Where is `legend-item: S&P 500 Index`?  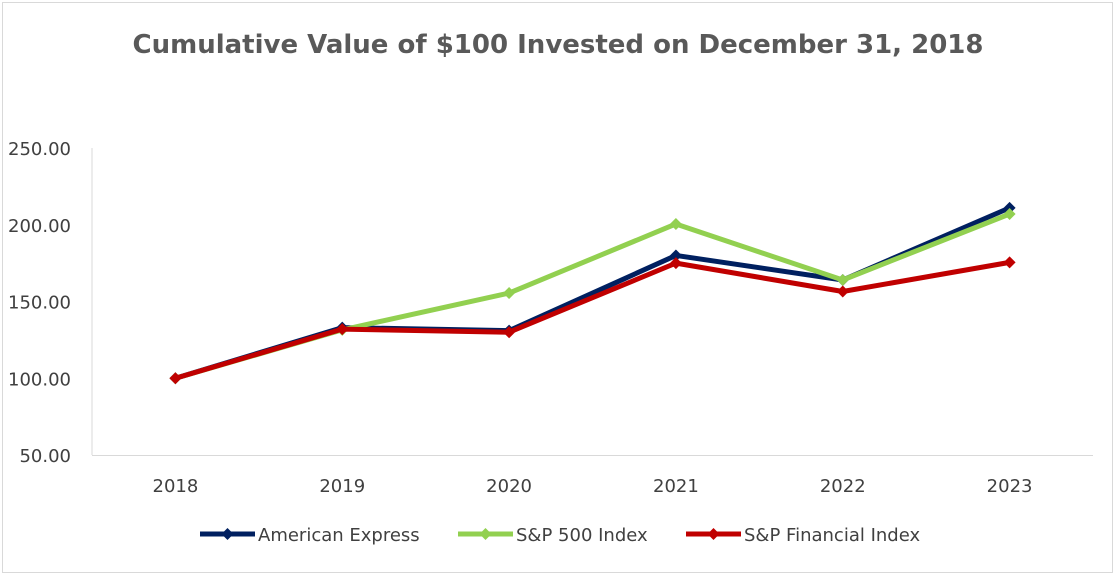
legend-item: S&P 500 Index is located at coordinates (553, 535).